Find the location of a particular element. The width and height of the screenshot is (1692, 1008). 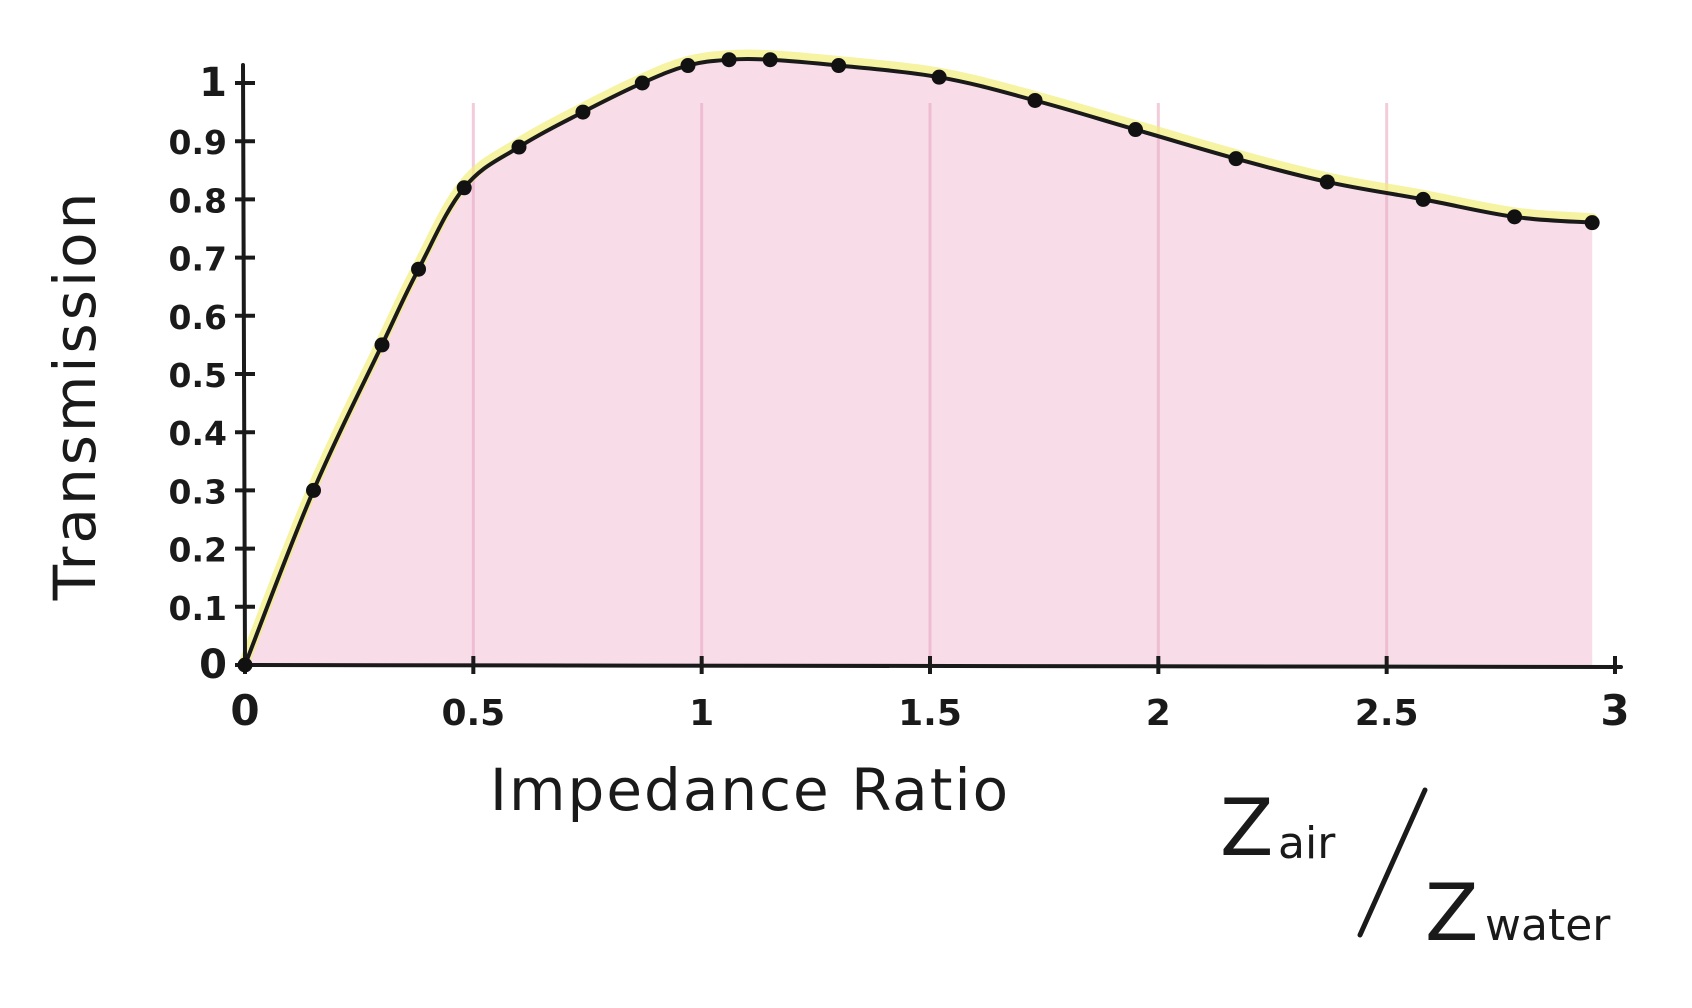

y-axis-title: Transmission is located at coordinates (75, 396).